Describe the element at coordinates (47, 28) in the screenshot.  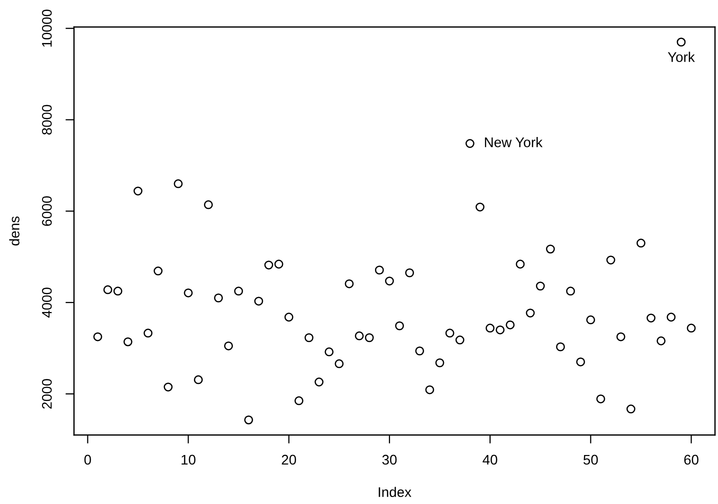
I see `y-tick-label: 10000` at that location.